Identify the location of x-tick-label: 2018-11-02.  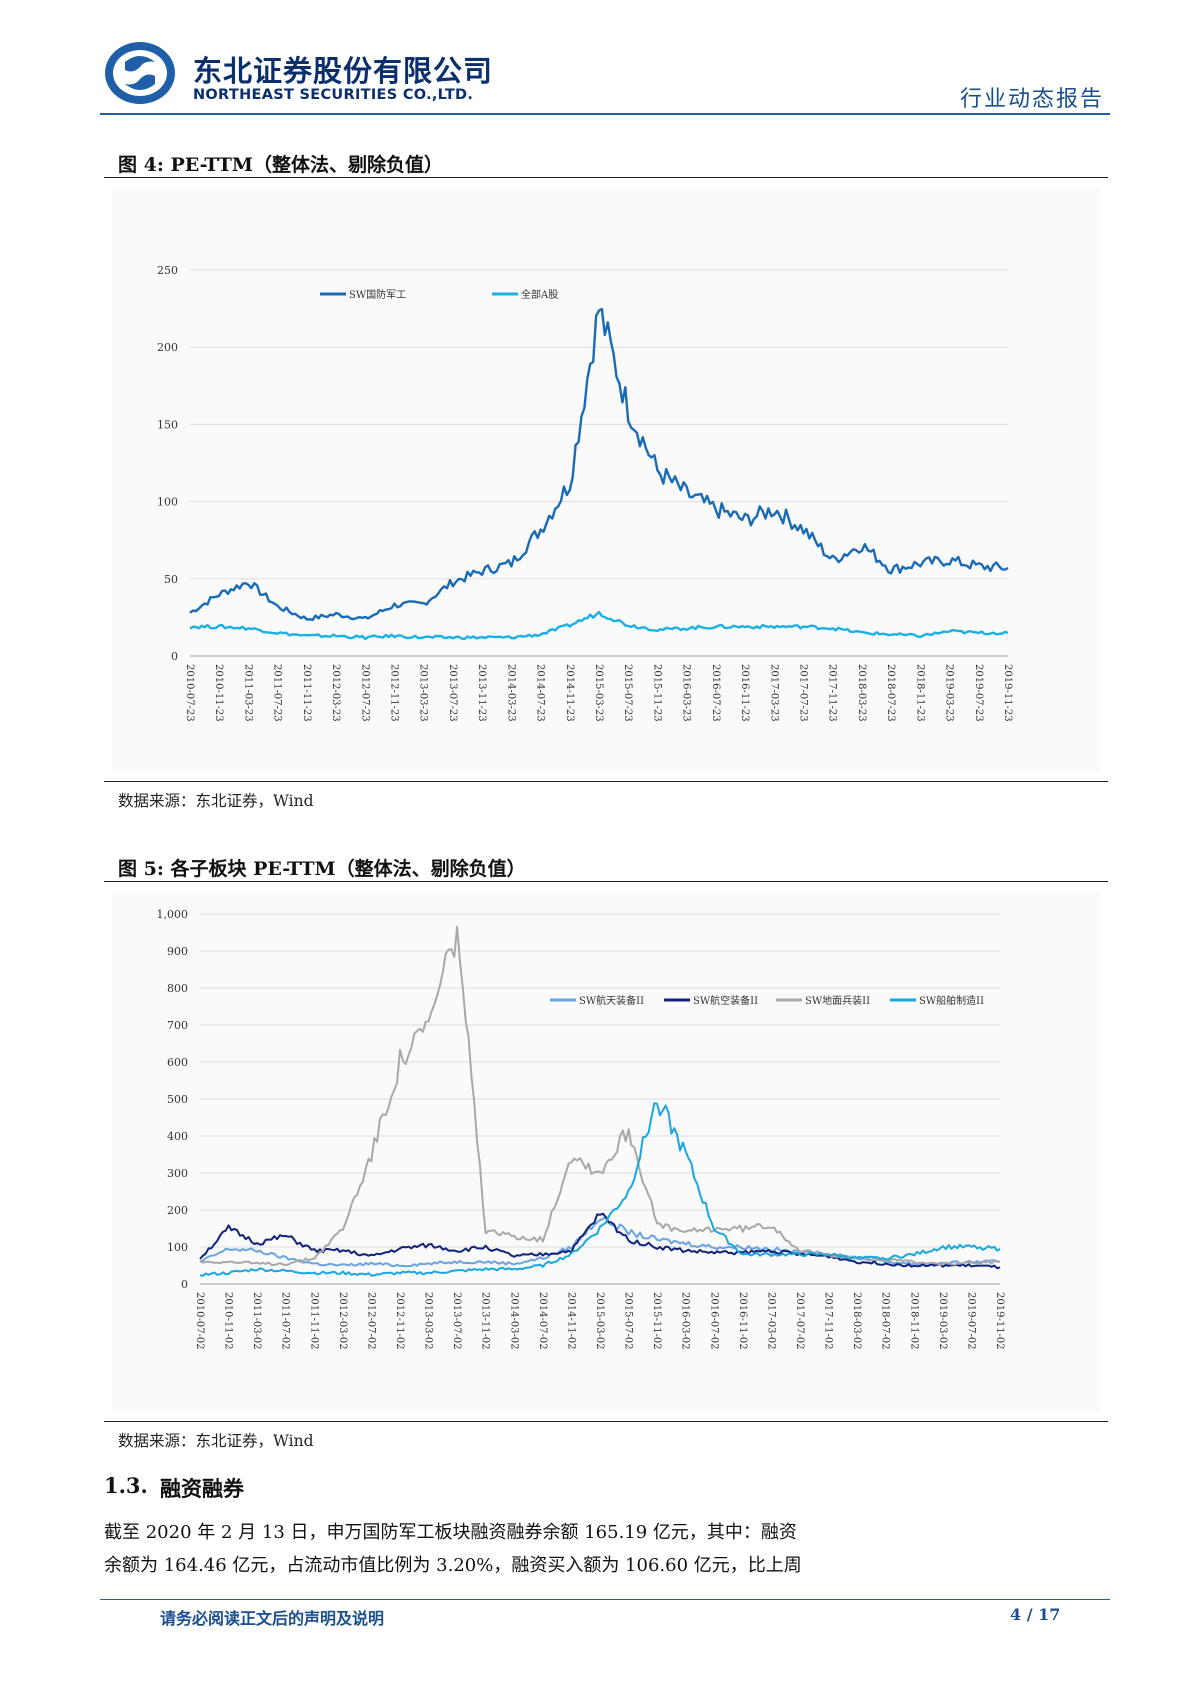
(913, 1321).